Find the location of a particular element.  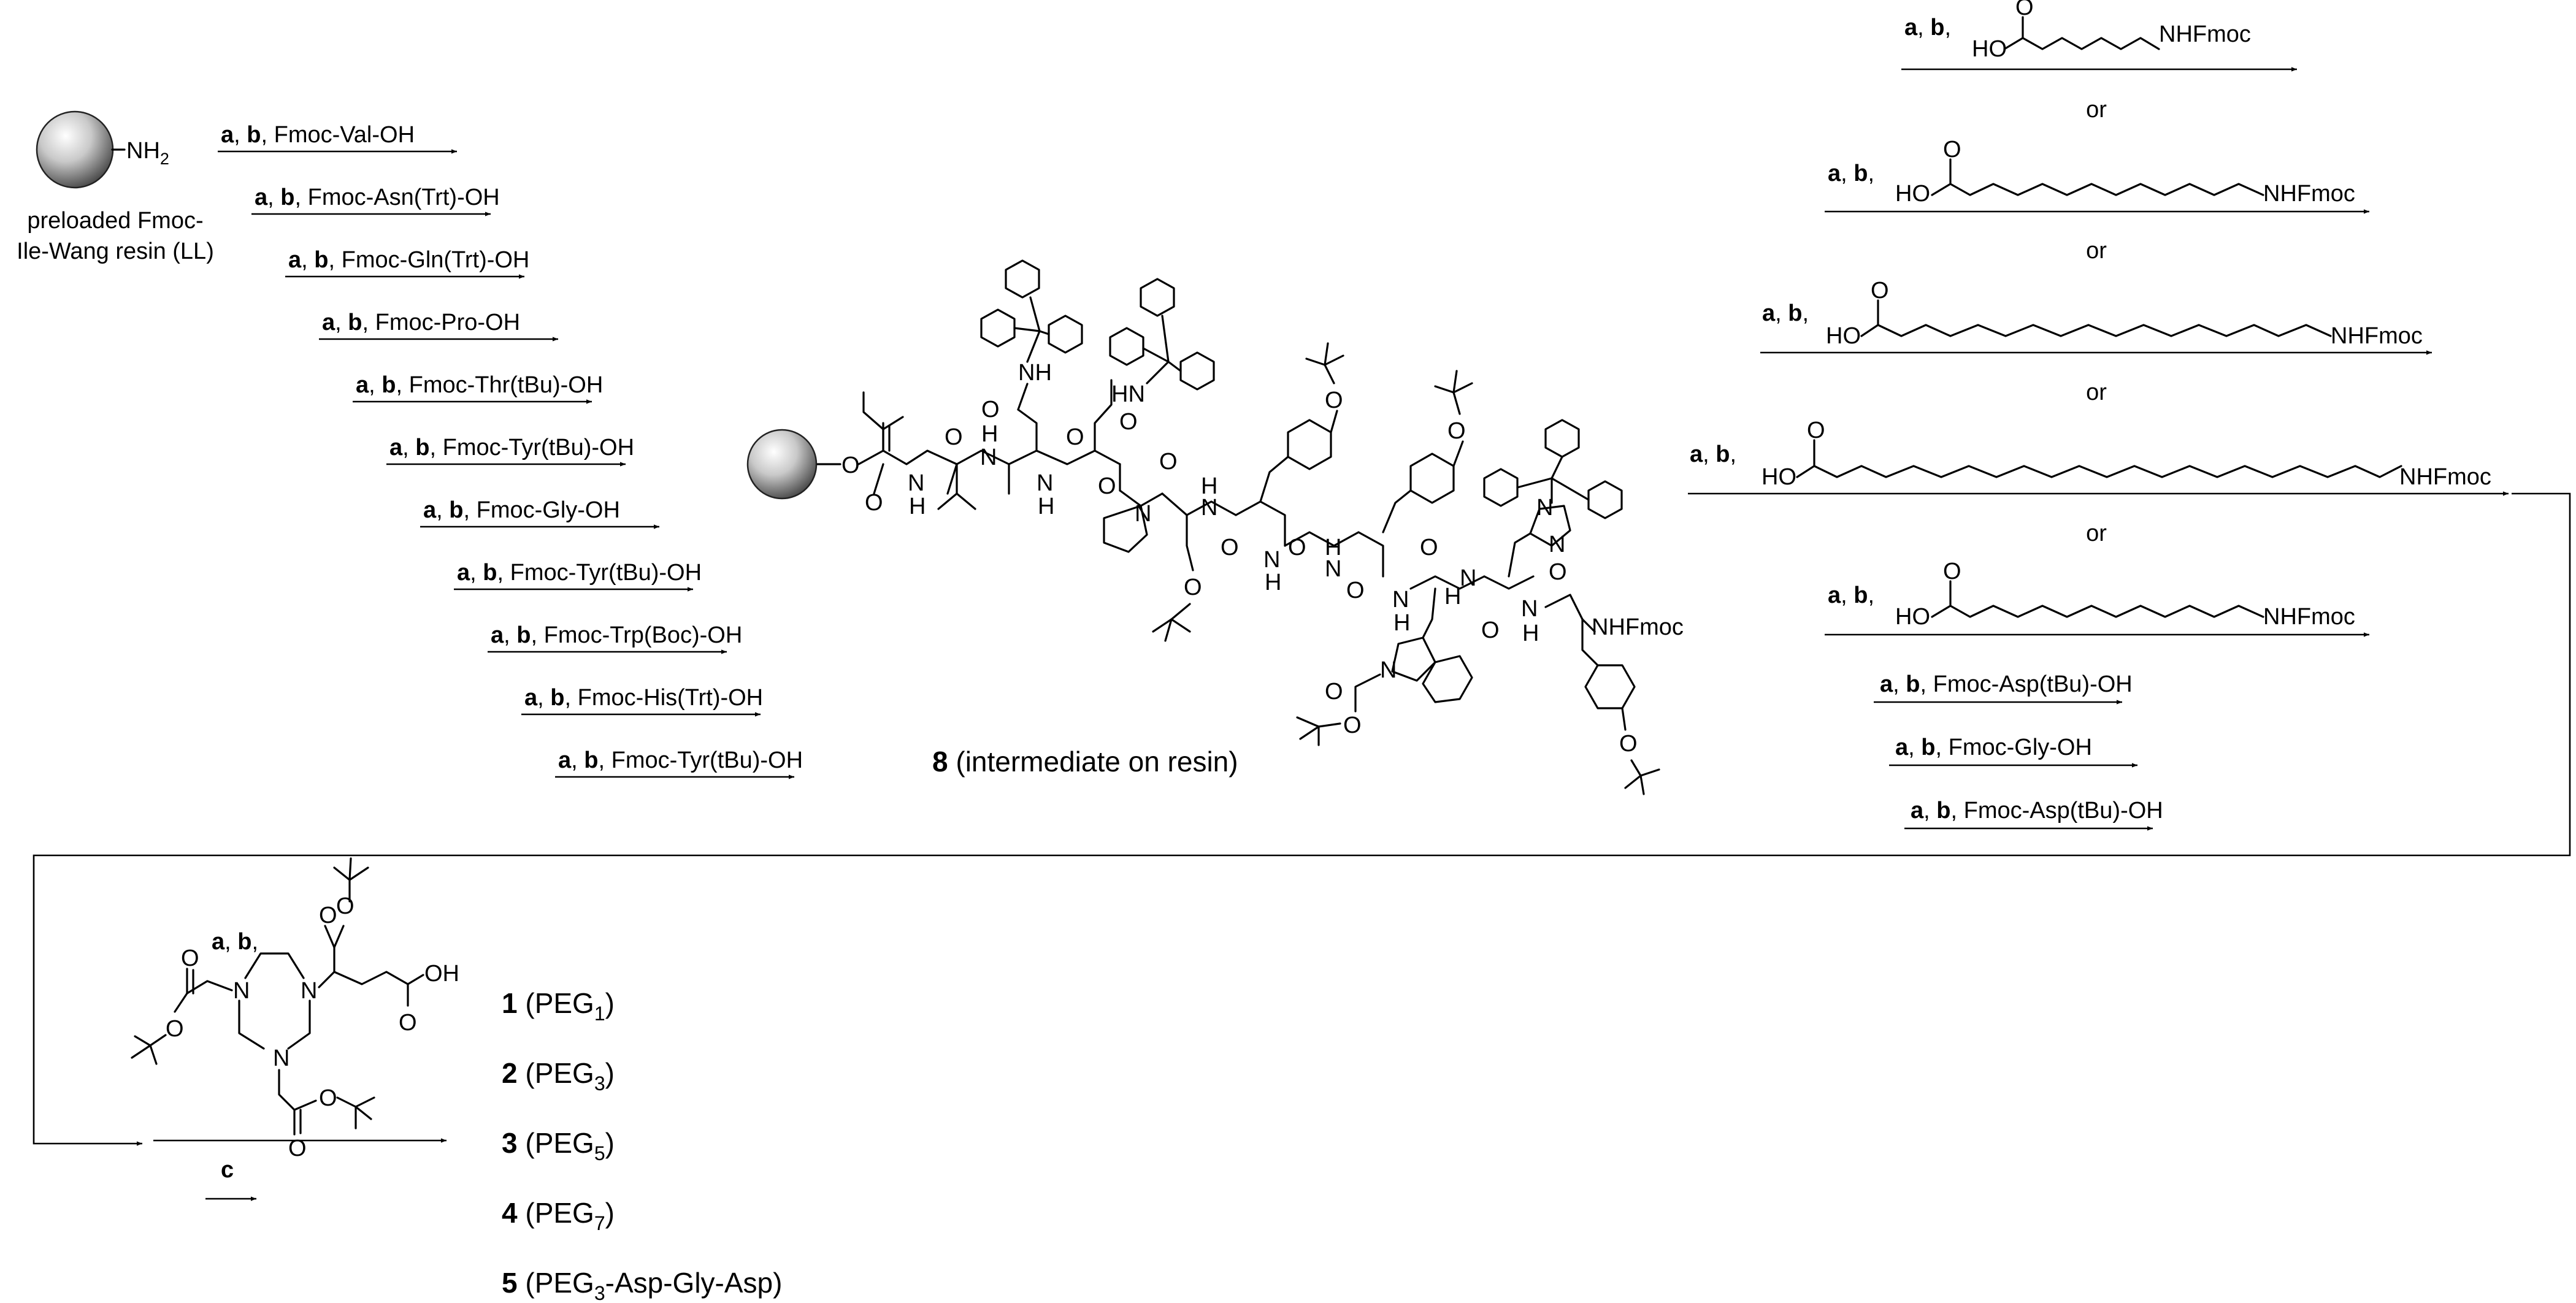

spps-step-8: a, b, Fmoc-Tyr(tBu)-OH is located at coordinates (579, 573).